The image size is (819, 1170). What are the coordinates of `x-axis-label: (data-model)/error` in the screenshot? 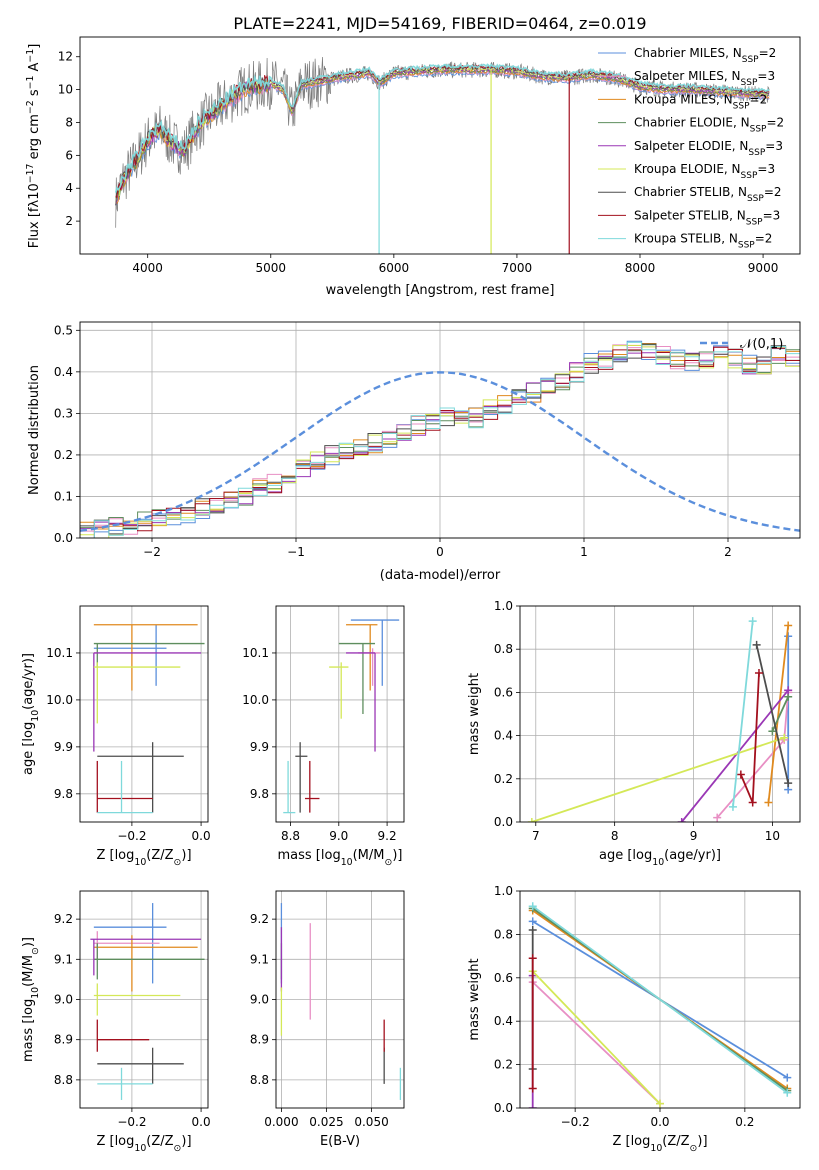 It's located at (440, 575).